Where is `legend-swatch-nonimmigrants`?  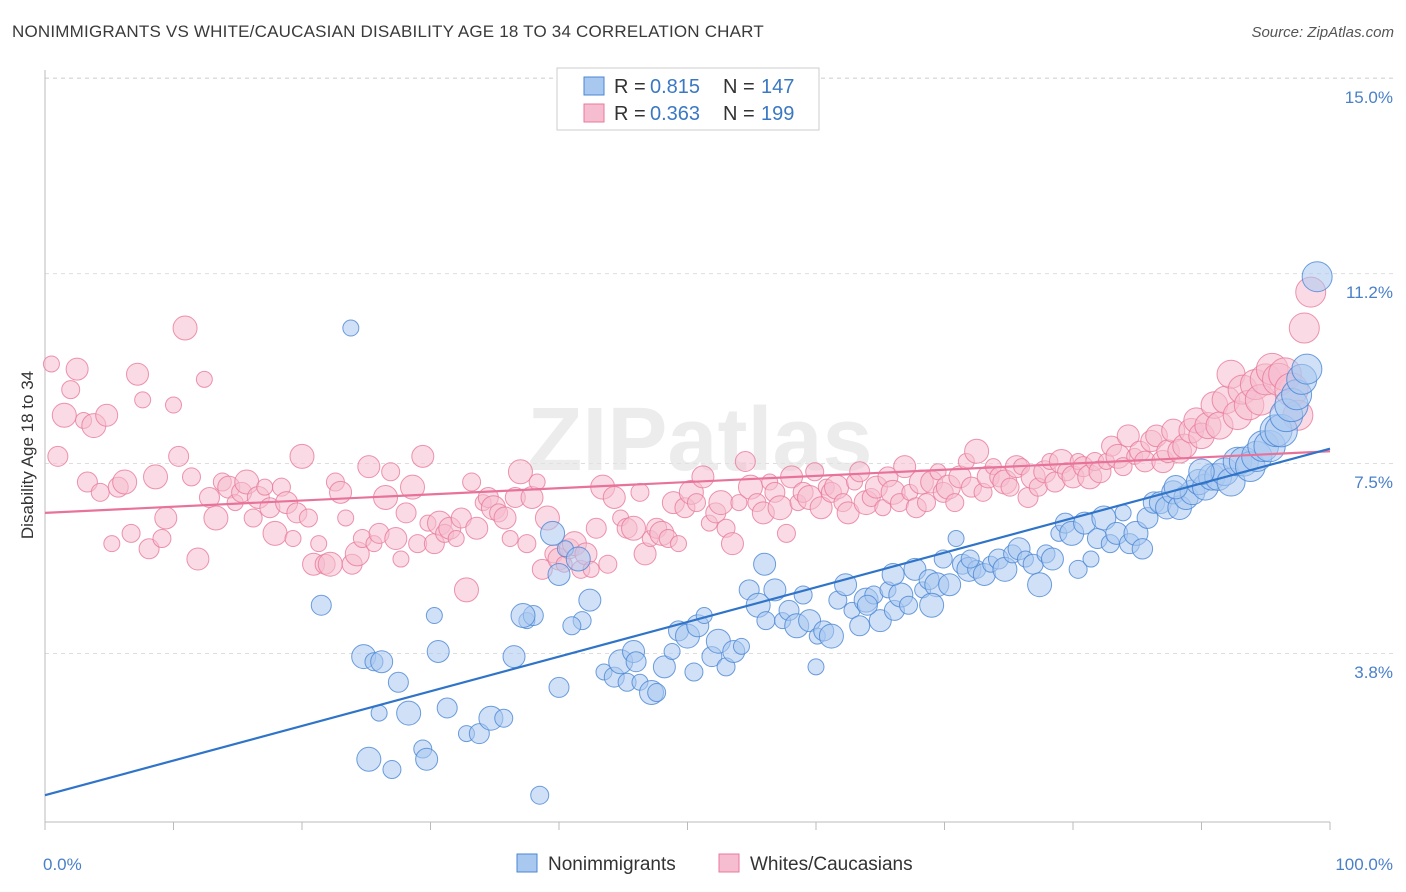 legend-swatch-nonimmigrants is located at coordinates (594, 86).